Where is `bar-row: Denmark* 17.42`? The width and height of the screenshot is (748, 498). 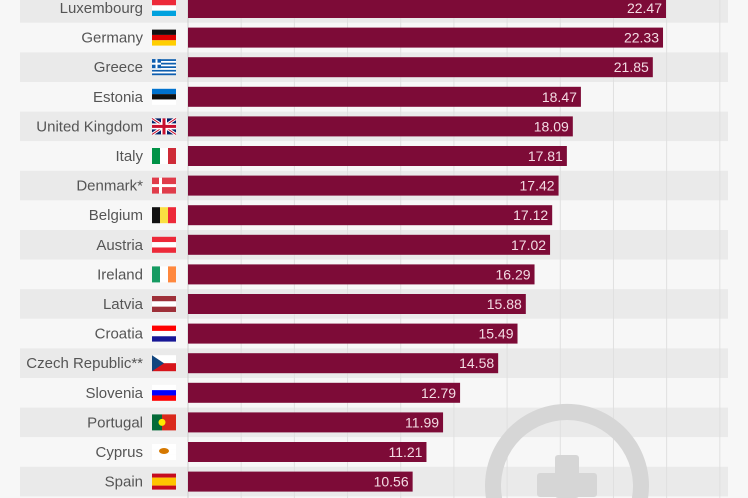 bar-row: Denmark* 17.42 is located at coordinates (317, 185).